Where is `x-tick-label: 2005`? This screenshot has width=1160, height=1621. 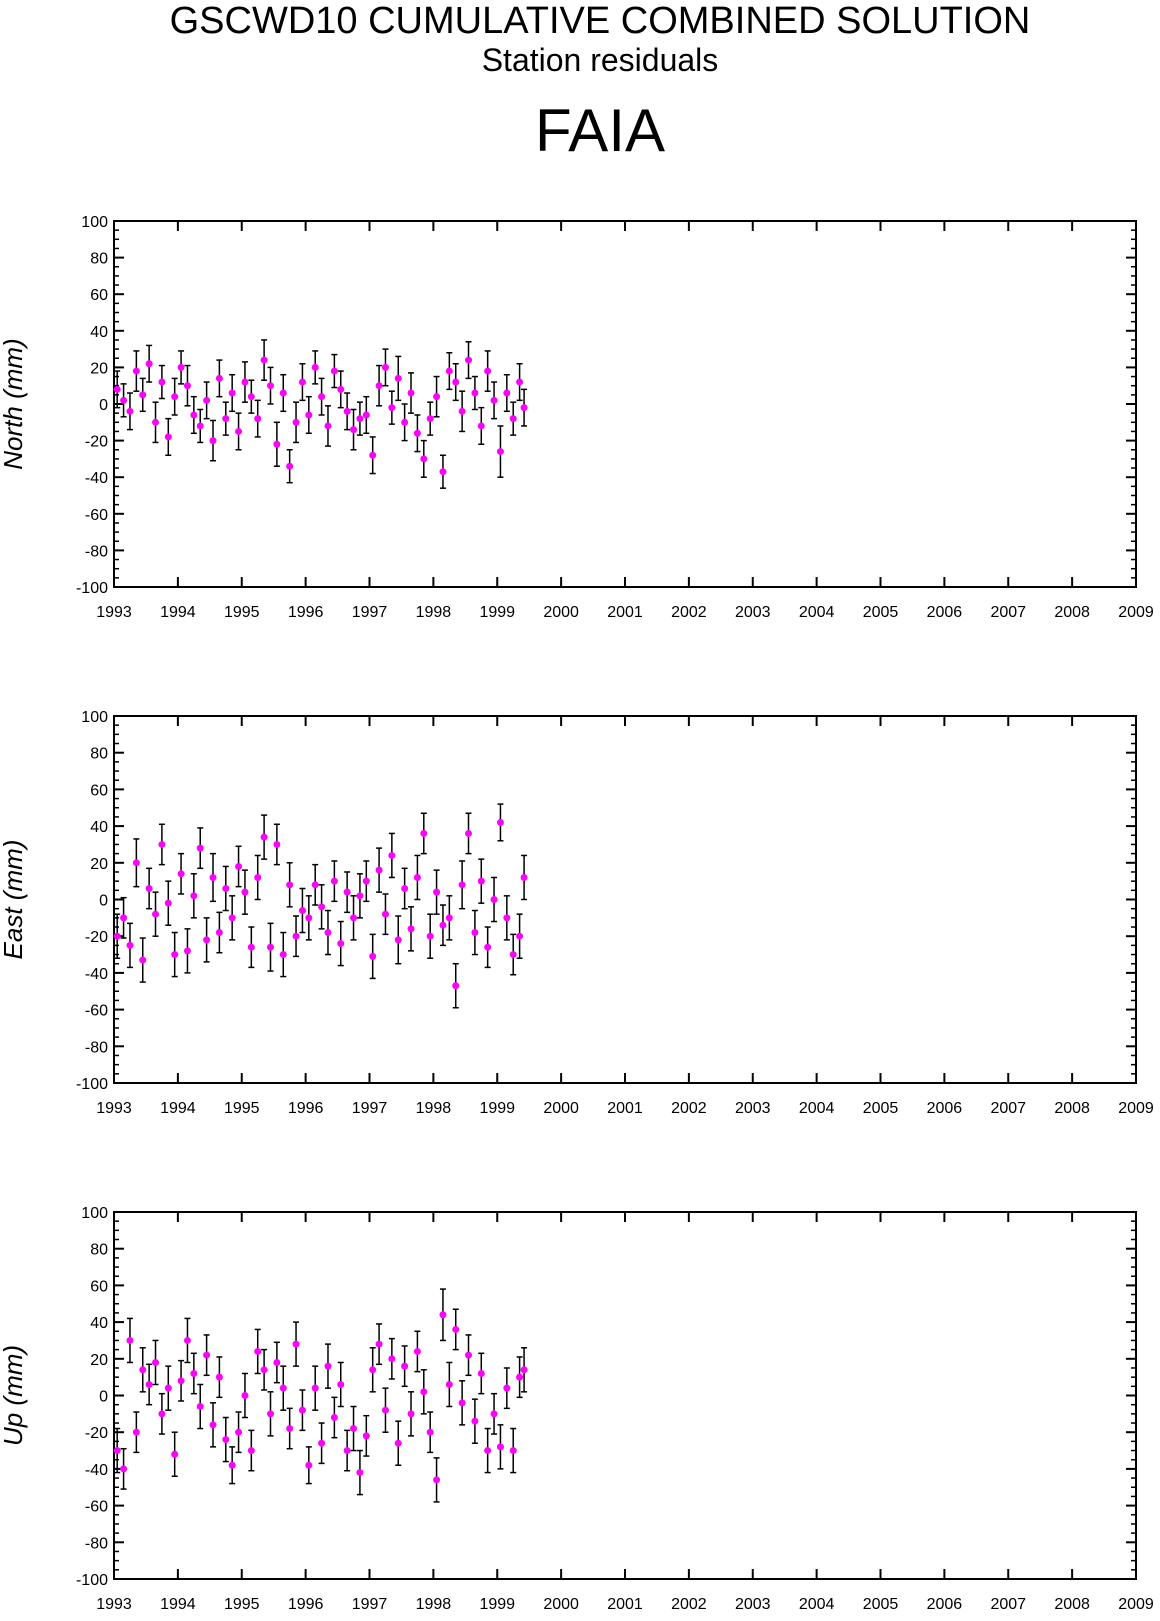
x-tick-label: 2005 is located at coordinates (881, 612).